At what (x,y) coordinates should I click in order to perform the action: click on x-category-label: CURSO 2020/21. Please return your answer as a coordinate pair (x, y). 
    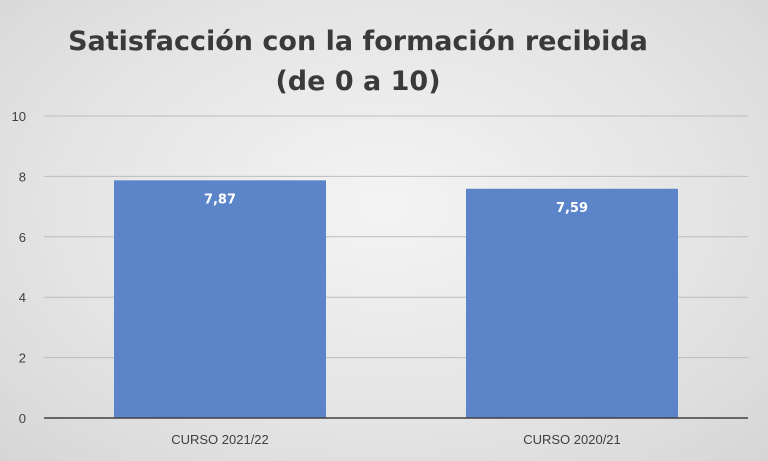
    Looking at the image, I should click on (572, 439).